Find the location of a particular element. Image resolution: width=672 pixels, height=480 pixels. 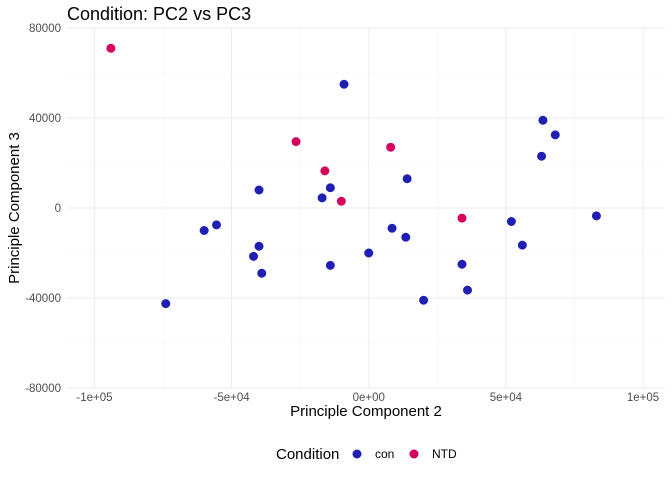

x-tick-label: -5e+04 is located at coordinates (232, 398).